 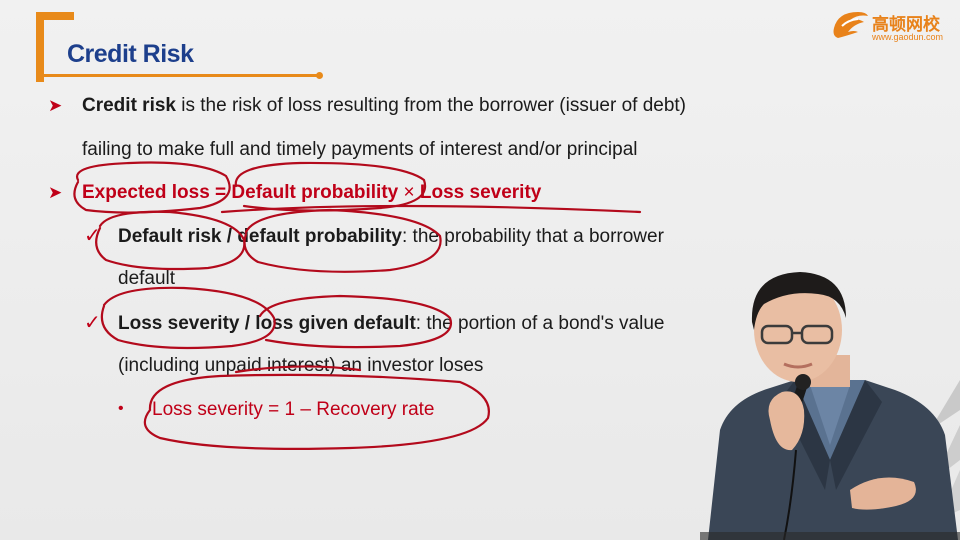 I want to click on formula-part-b: Loss severity, so click(x=480, y=192).